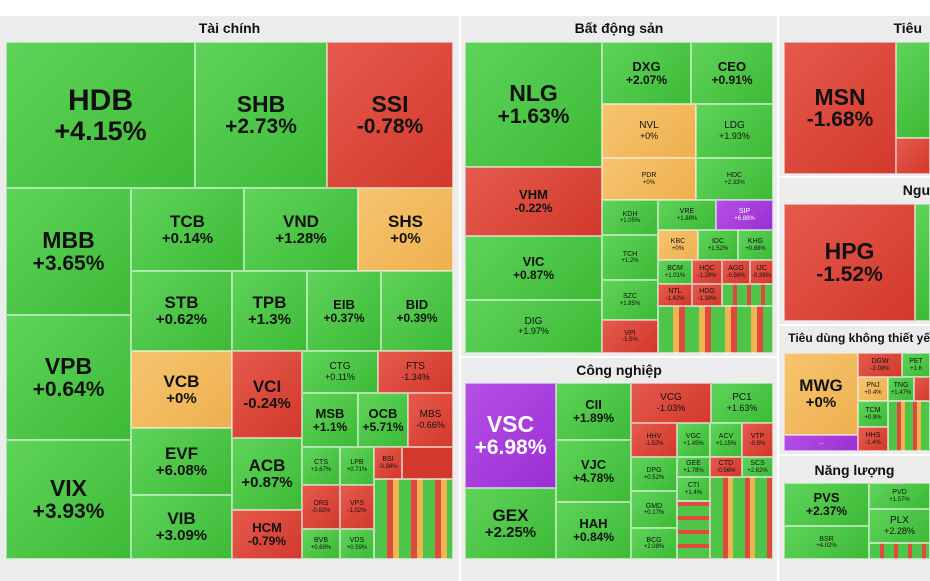  What do you see at coordinates (301, 229) in the screenshot?
I see `tile-VND: VND +1.28%` at bounding box center [301, 229].